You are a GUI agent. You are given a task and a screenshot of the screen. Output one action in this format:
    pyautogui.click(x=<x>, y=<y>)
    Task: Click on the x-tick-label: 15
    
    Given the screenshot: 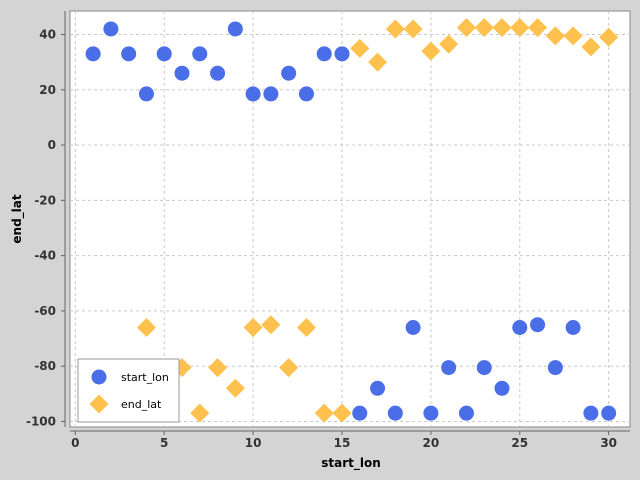 What is the action you would take?
    pyautogui.click(x=342, y=443)
    